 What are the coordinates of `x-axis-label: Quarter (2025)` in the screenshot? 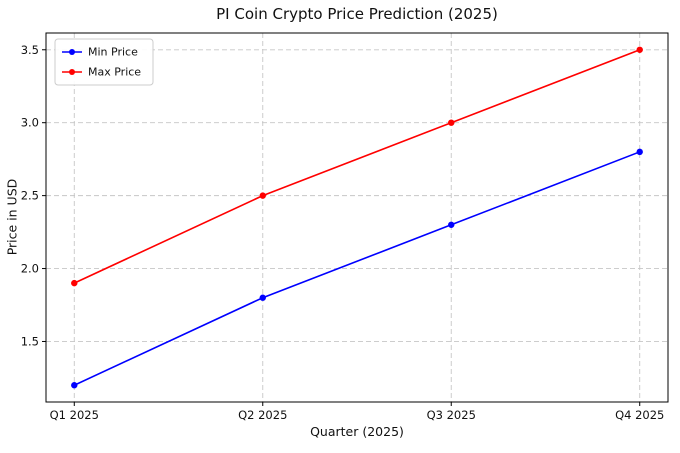 It's located at (357, 431).